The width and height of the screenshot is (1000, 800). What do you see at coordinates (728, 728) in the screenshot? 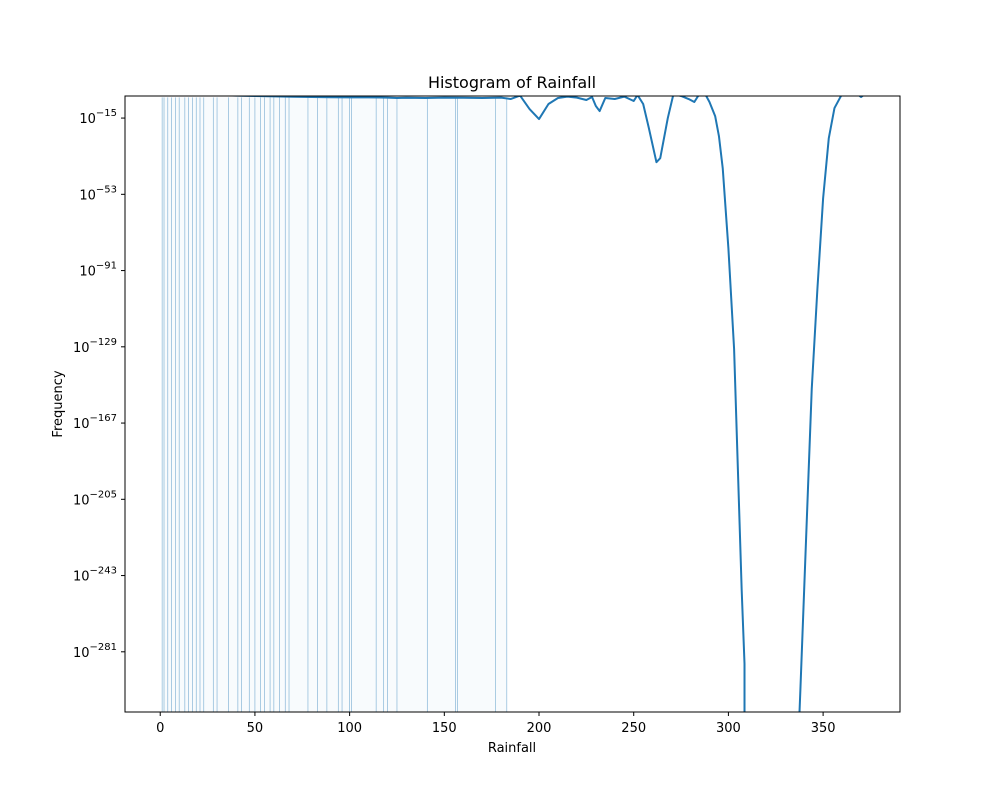
I see `x-tick-label: 300` at bounding box center [728, 728].